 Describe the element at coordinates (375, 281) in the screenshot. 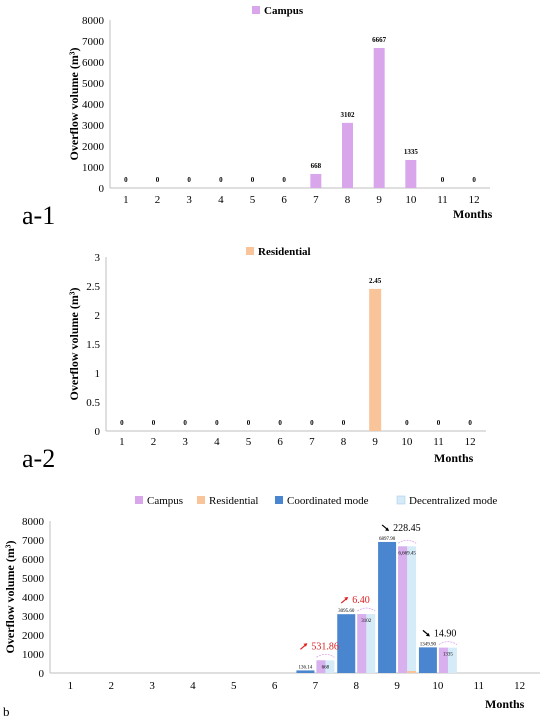

I see `data-label: 2.45` at that location.